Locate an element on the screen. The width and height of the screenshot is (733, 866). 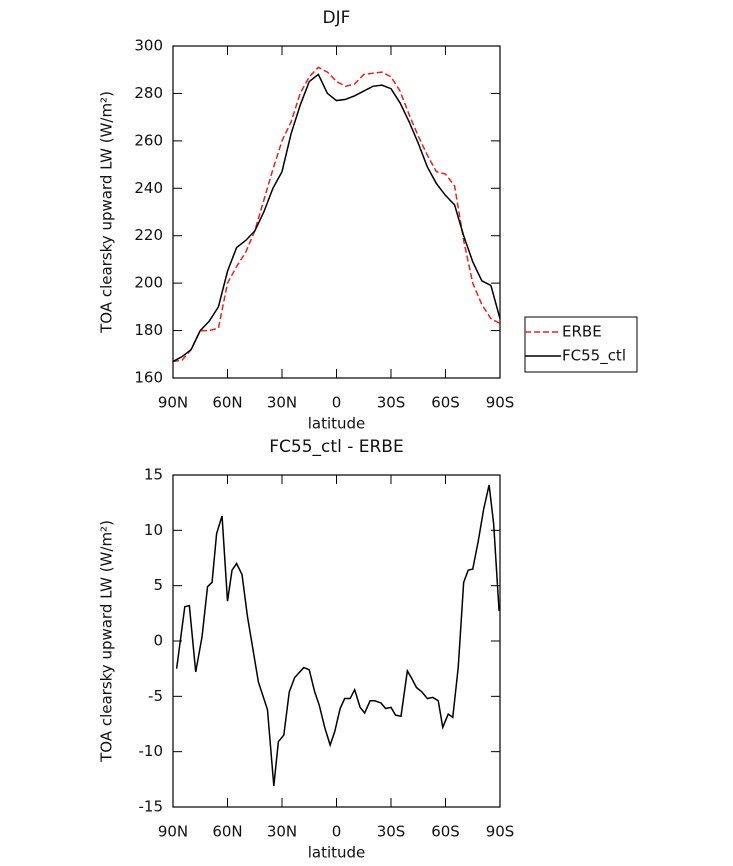
y-tick-label: 260 is located at coordinates (148, 140).